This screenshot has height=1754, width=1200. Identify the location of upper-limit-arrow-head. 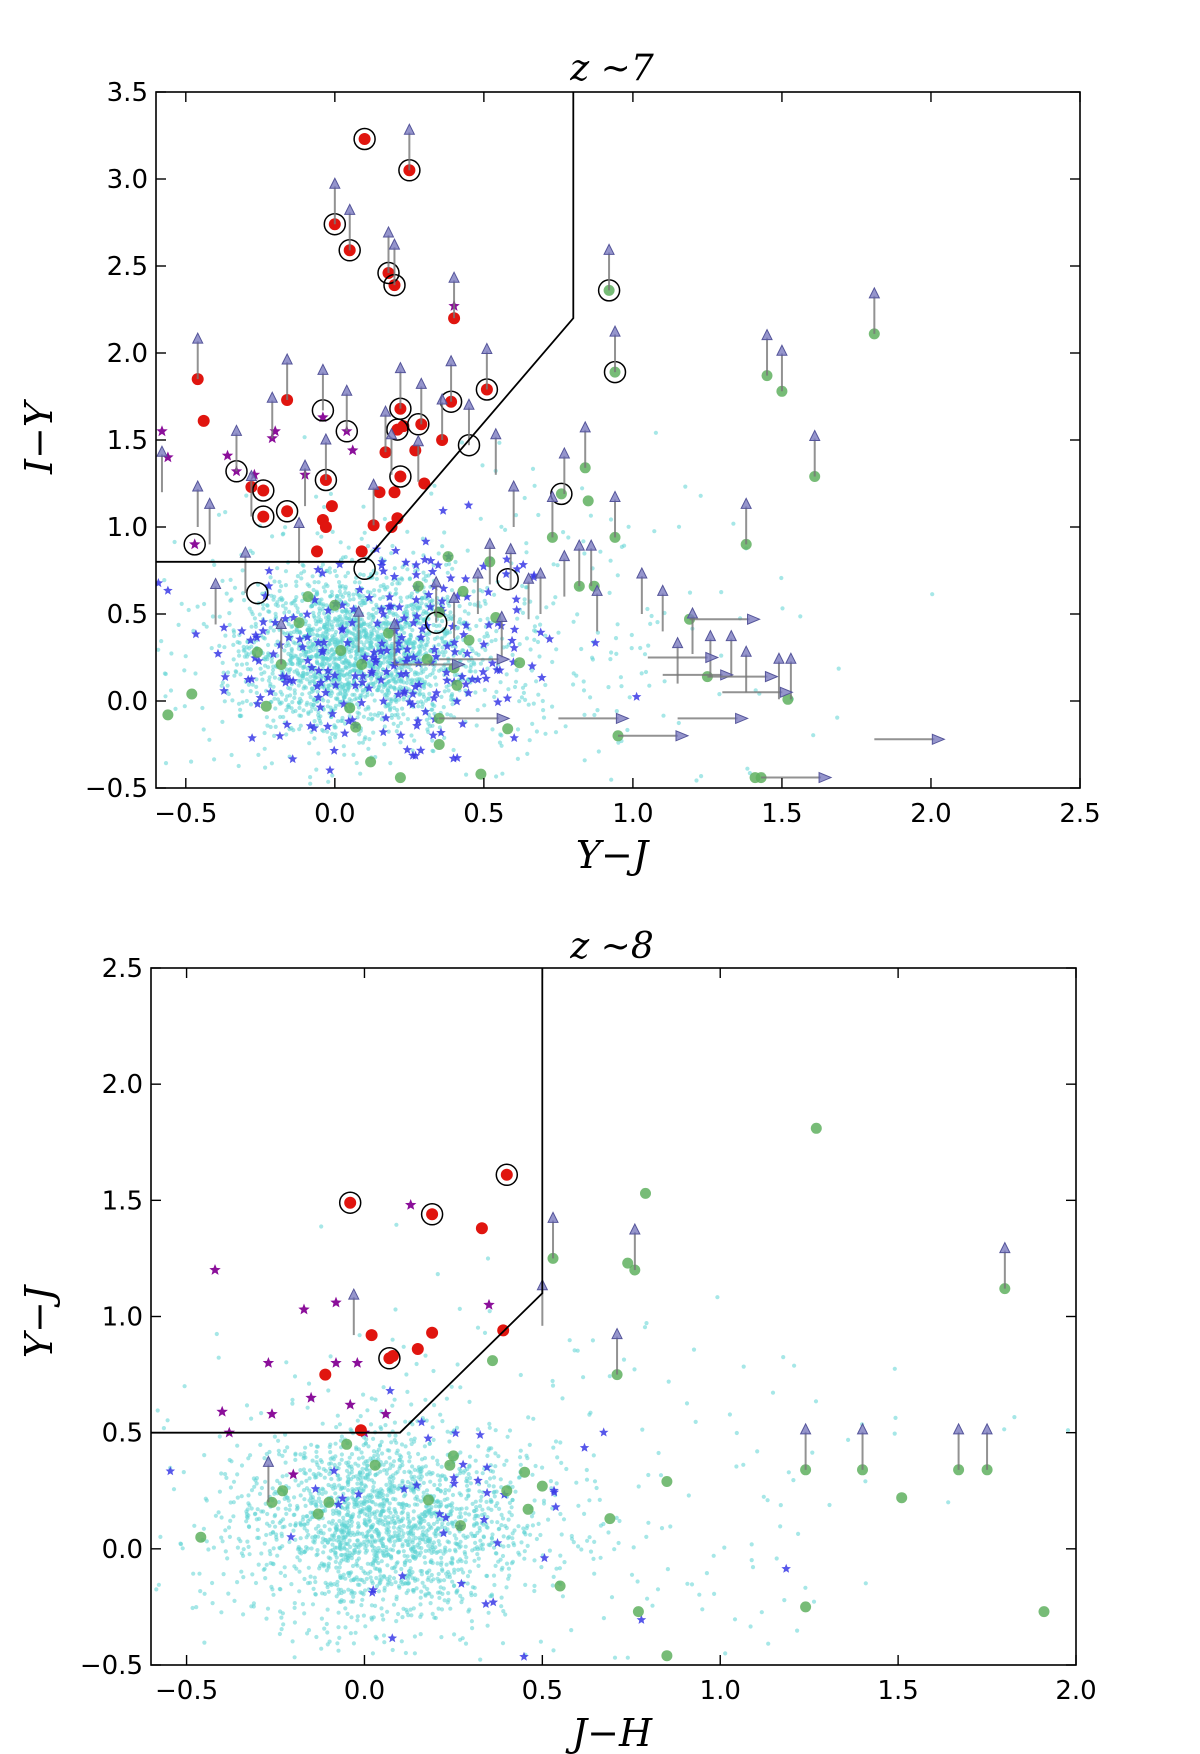
(487, 348).